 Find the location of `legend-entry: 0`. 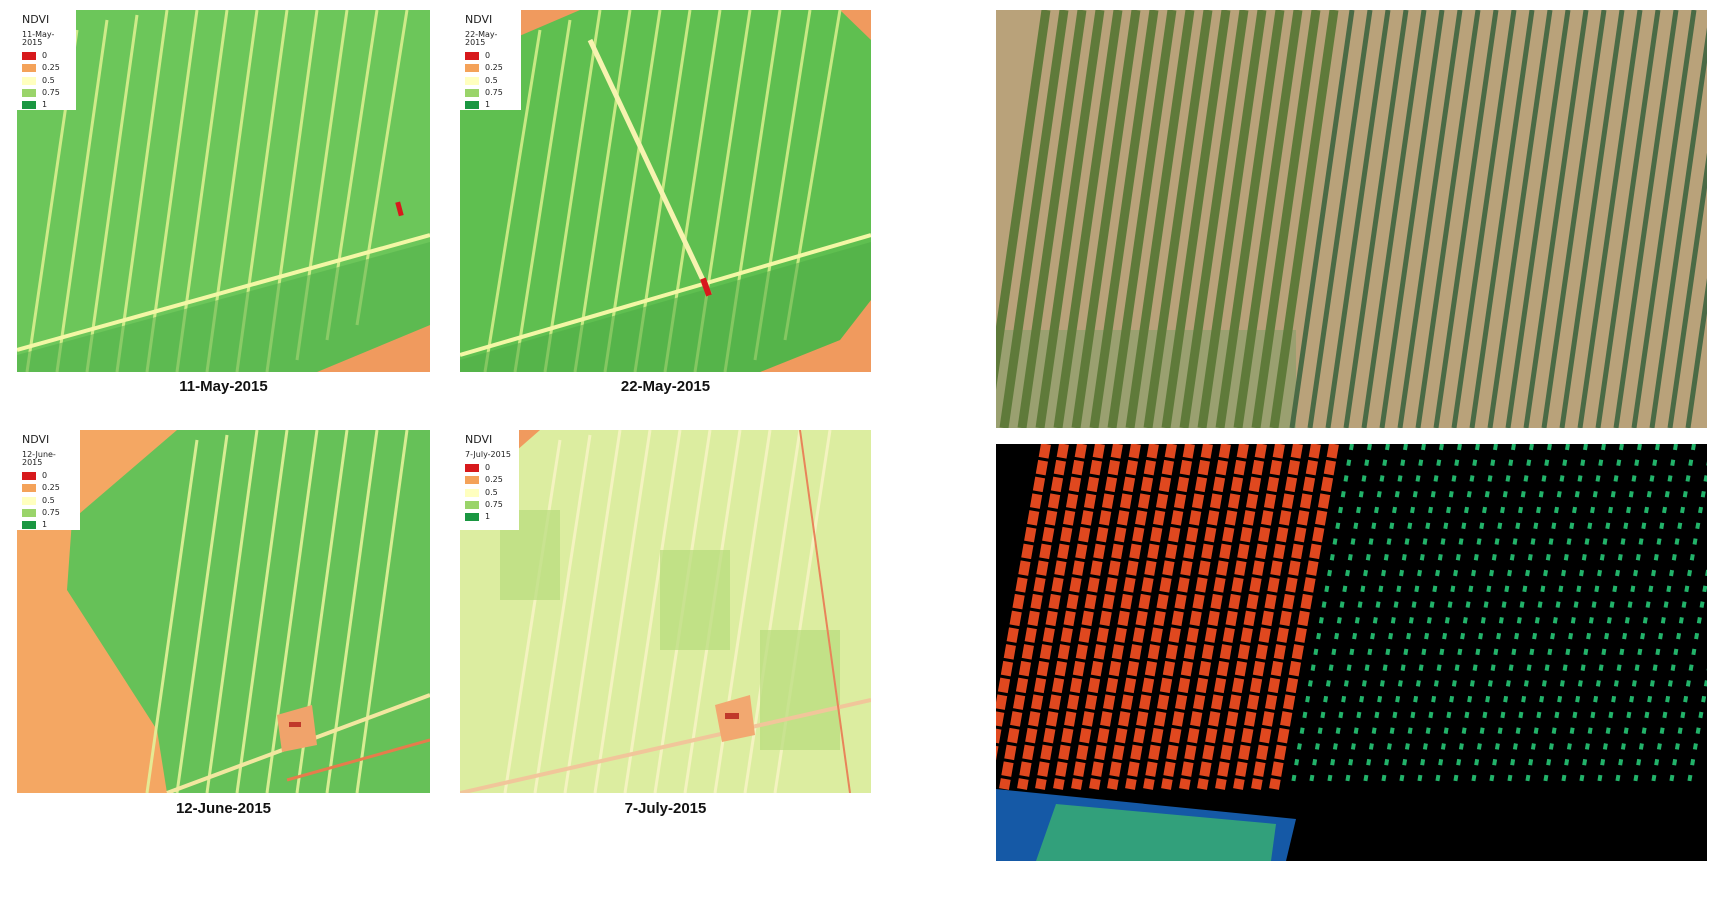

legend-entry: 0 is located at coordinates (490, 56).